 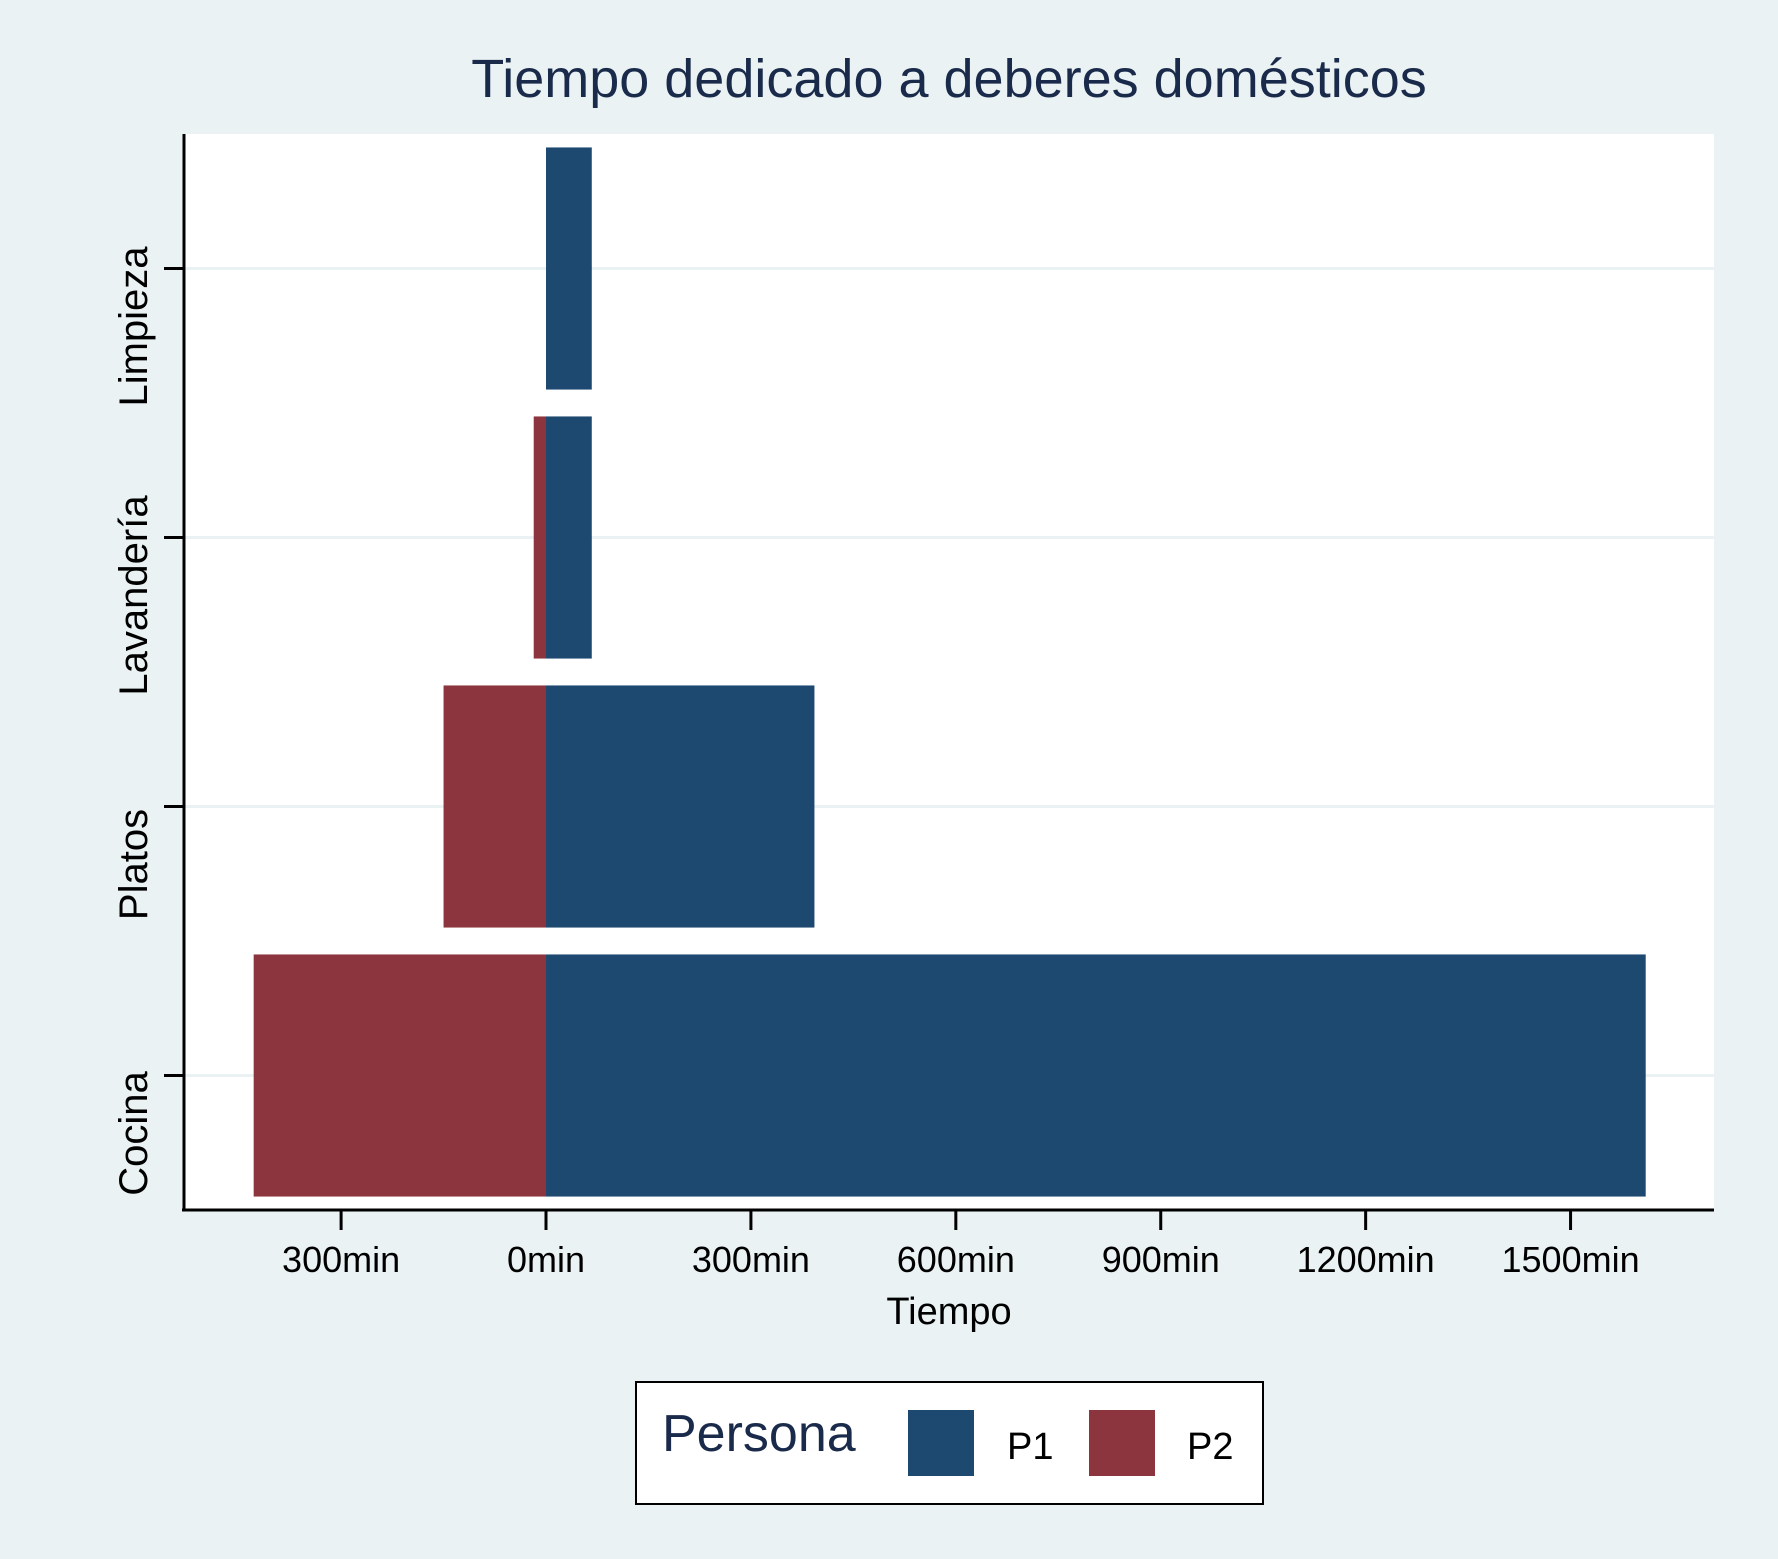 What do you see at coordinates (134, 595) in the screenshot?
I see `y-tick-label-lavanderia: Lavandería` at bounding box center [134, 595].